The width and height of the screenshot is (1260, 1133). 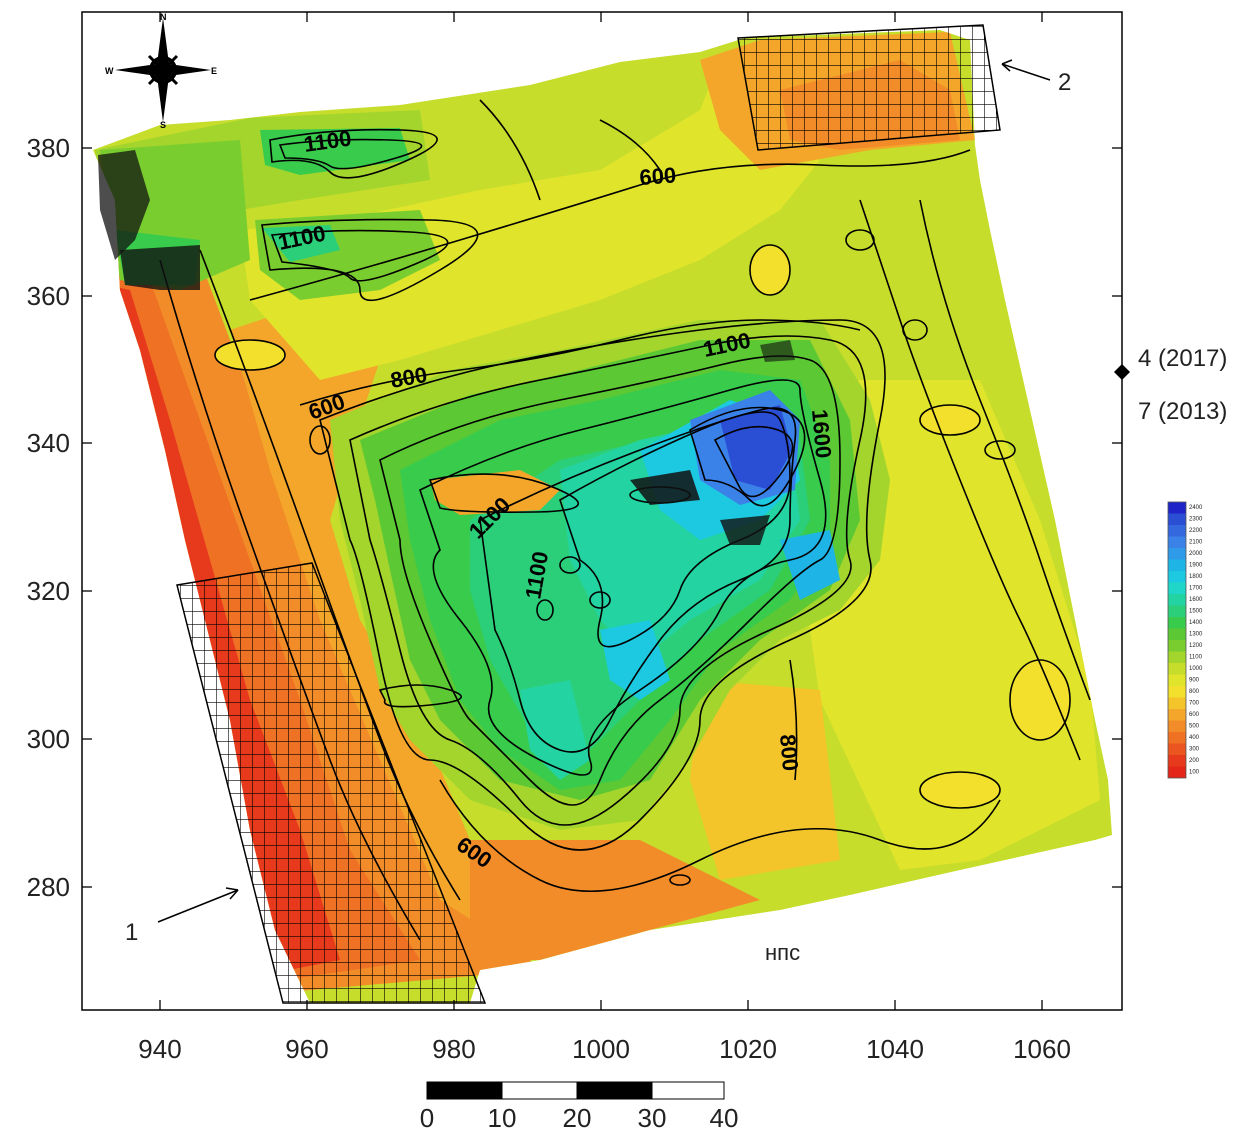 What do you see at coordinates (1194, 704) in the screenshot?
I see `legend-value-label: 700` at bounding box center [1194, 704].